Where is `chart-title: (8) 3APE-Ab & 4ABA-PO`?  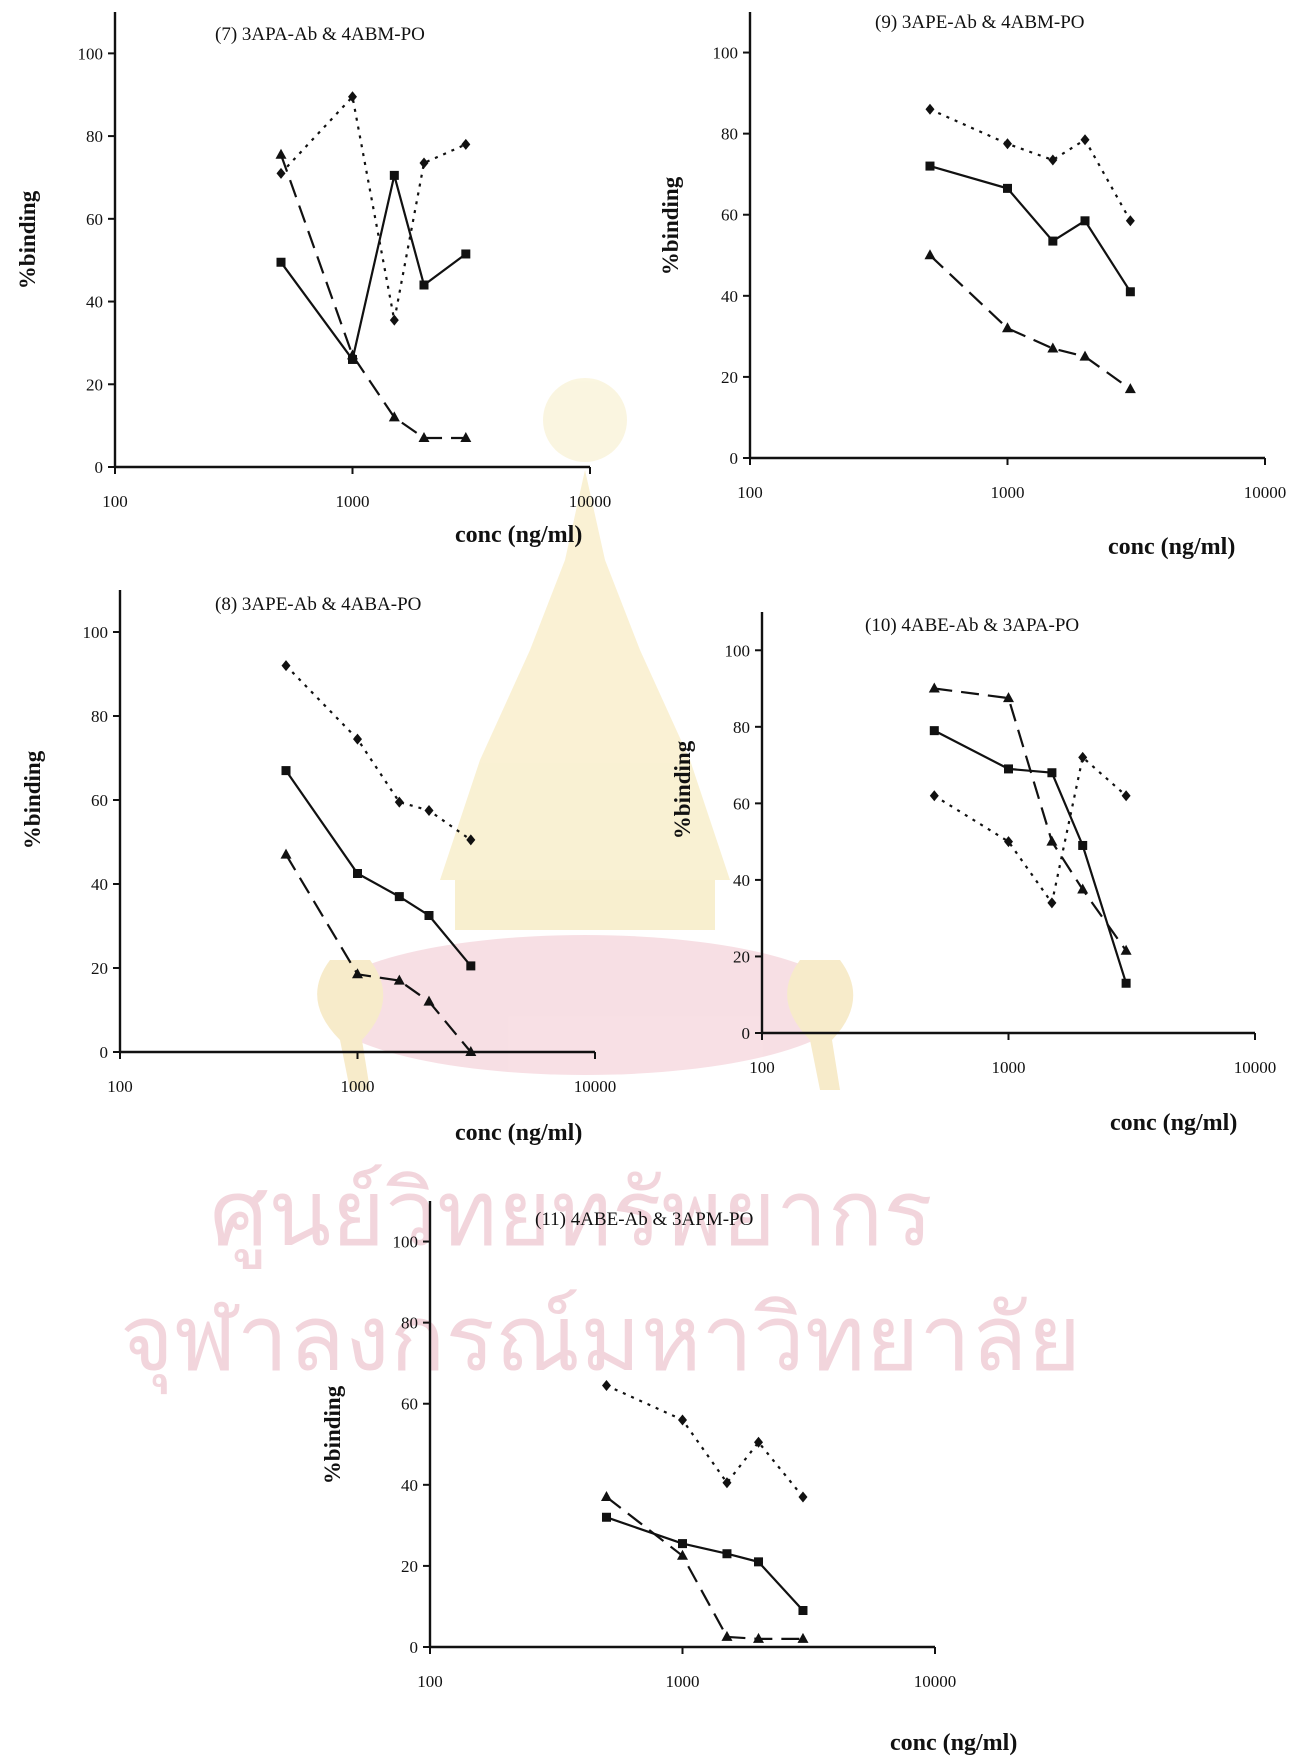
chart-title: (8) 3APE-Ab & 4ABA-PO is located at coordinates (318, 604).